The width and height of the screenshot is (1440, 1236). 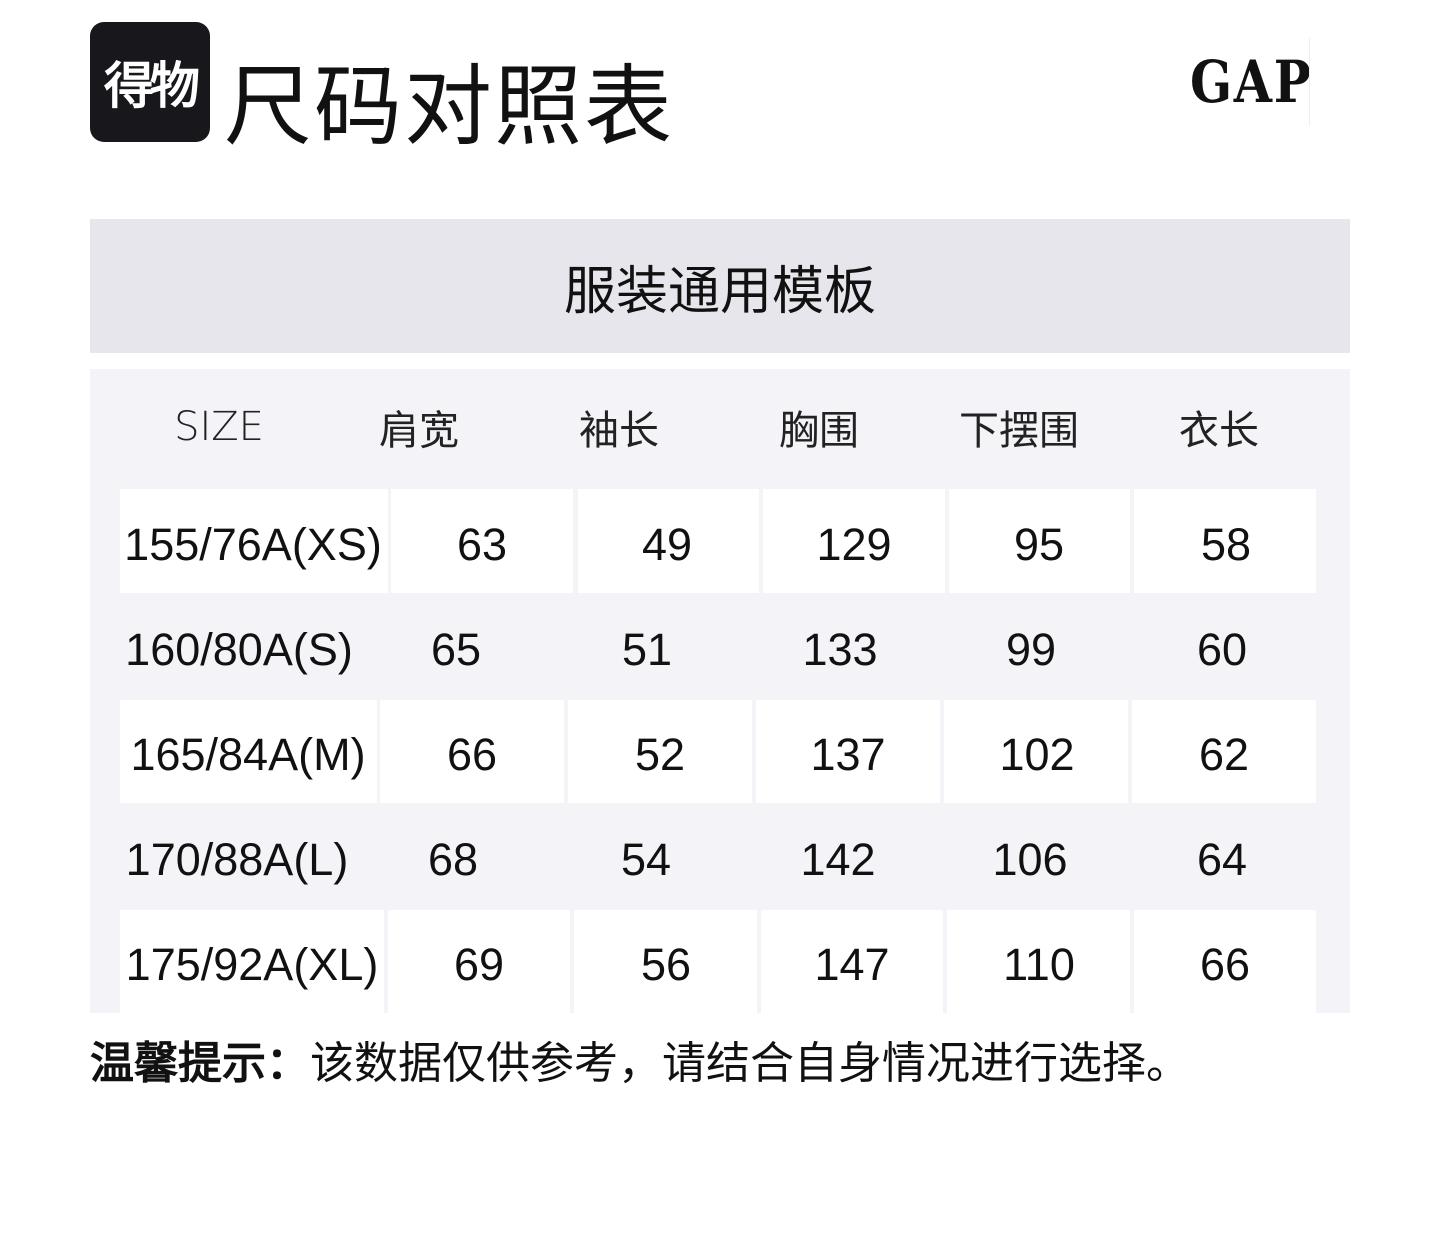 I want to click on table-cell: 99, so click(x=1031, y=649).